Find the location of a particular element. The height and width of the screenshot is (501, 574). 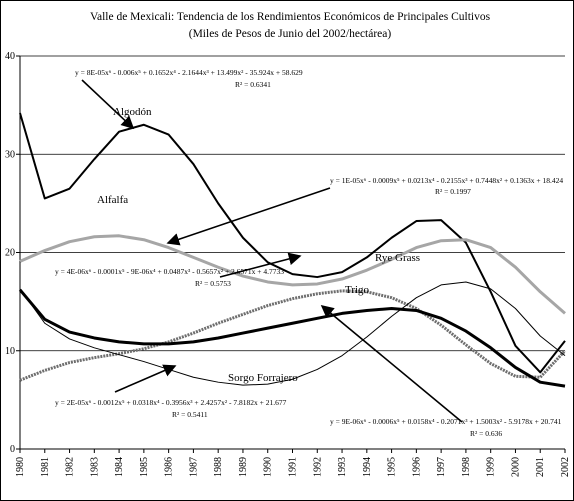

annotation: R² = 0.5753 is located at coordinates (213, 283).